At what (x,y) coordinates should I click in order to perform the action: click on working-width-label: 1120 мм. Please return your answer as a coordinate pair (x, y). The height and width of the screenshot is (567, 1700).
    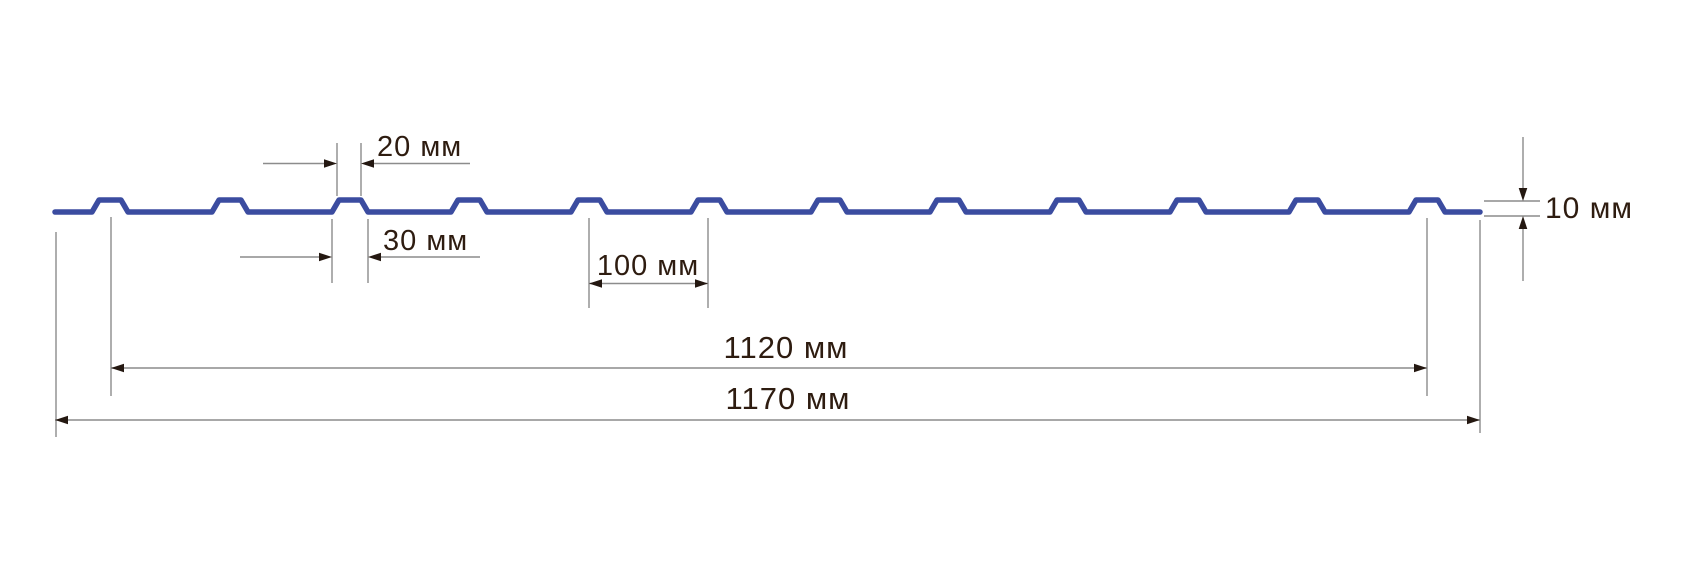
    Looking at the image, I should click on (786, 347).